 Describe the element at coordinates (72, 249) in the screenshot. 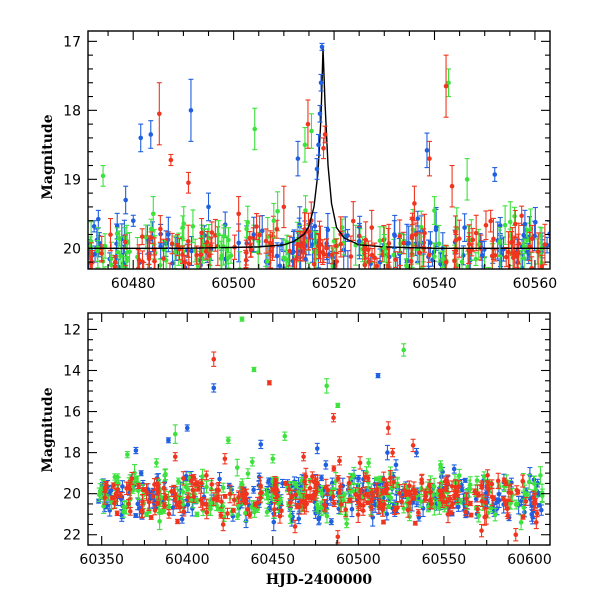

I see `y-tick-label: 20` at that location.